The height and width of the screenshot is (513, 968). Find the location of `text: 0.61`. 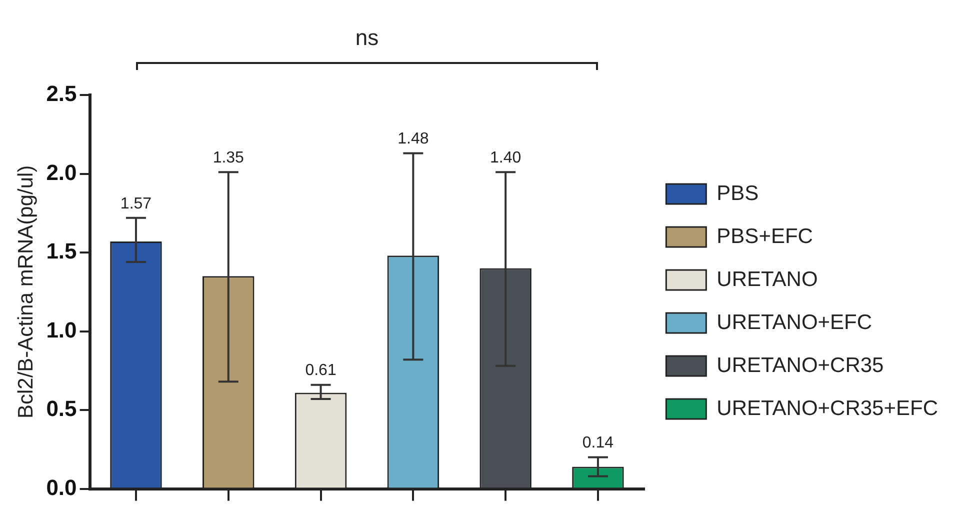

text: 0.61 is located at coordinates (320, 371).